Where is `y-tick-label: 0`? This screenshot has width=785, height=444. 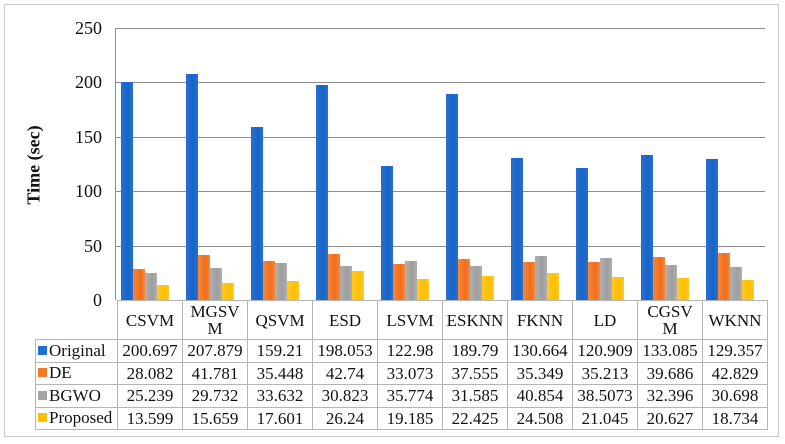
y-tick-label: 0 is located at coordinates (97, 300).